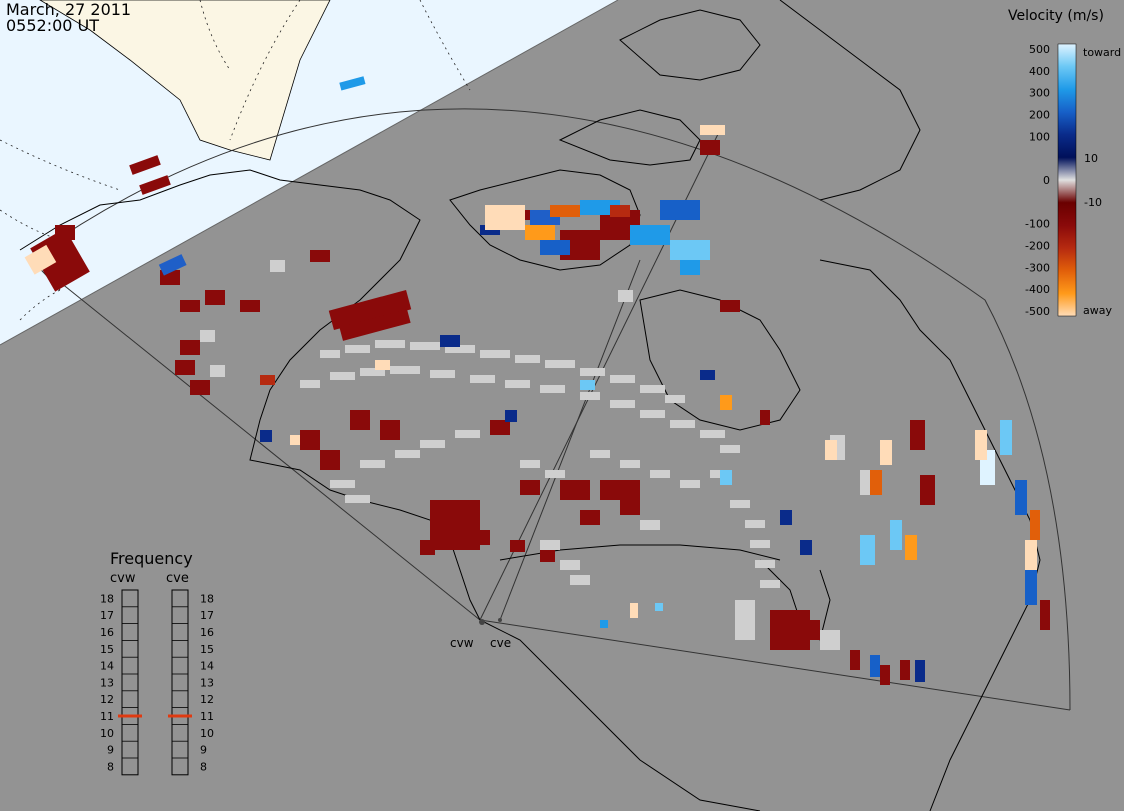  Describe the element at coordinates (1039, 136) in the screenshot. I see `colorbar-tick-label: 100` at that location.